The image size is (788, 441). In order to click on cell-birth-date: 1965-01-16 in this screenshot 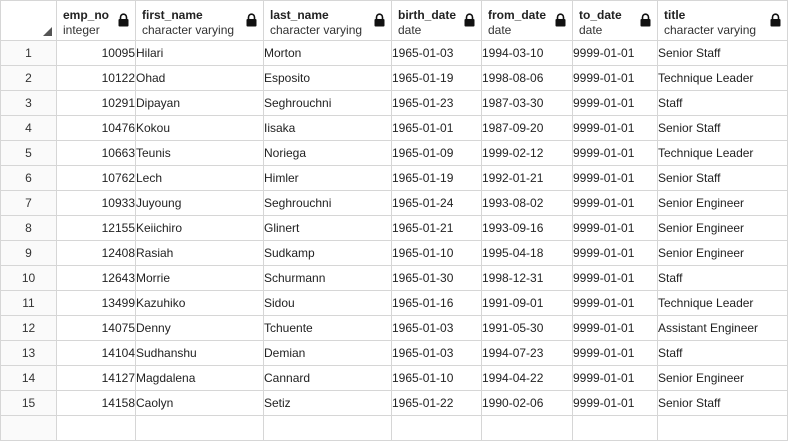, I will do `click(436, 303)`.